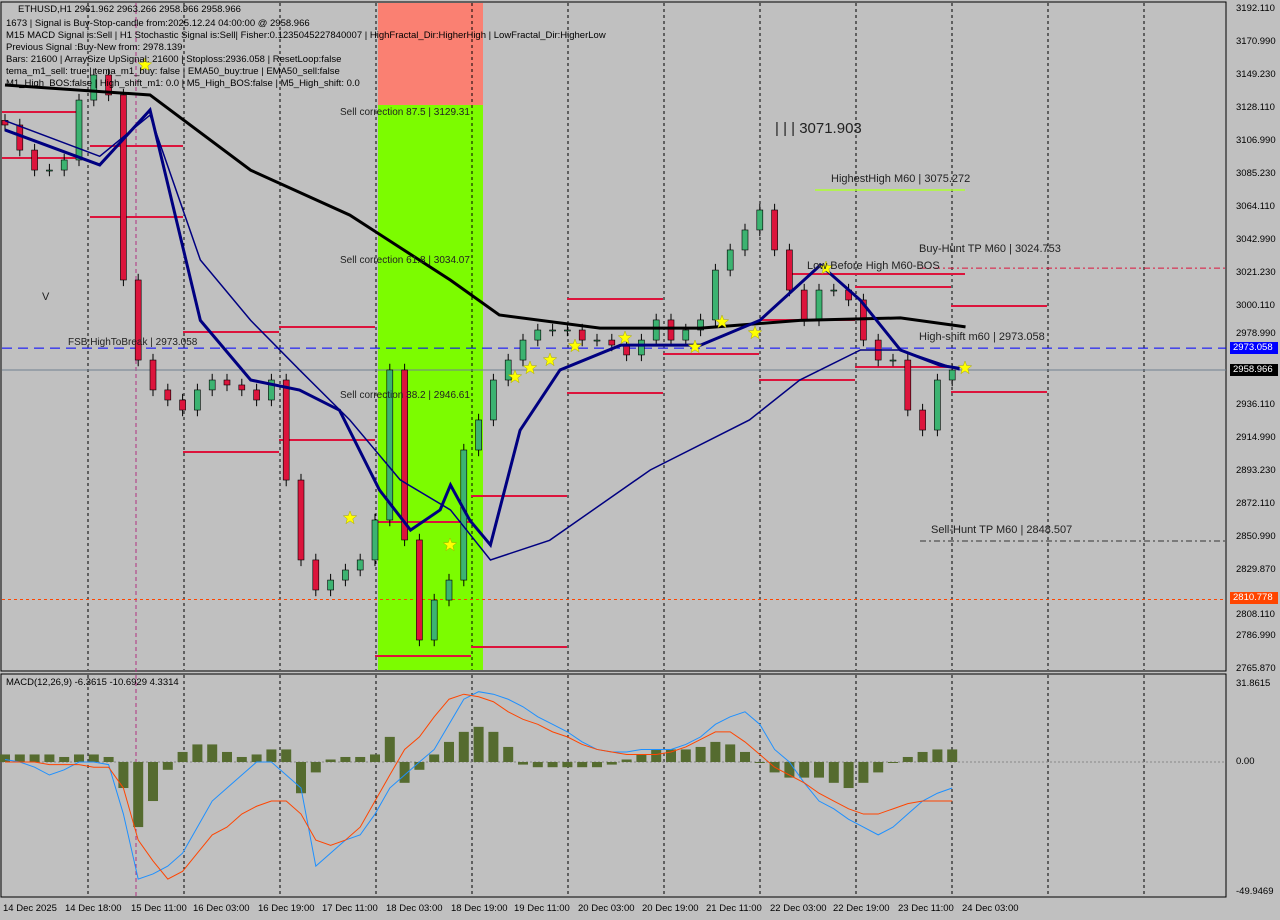 This screenshot has height=920, width=1280. What do you see at coordinates (861, 908) in the screenshot?
I see `time-axis-label: 22 Dec 19:00` at bounding box center [861, 908].